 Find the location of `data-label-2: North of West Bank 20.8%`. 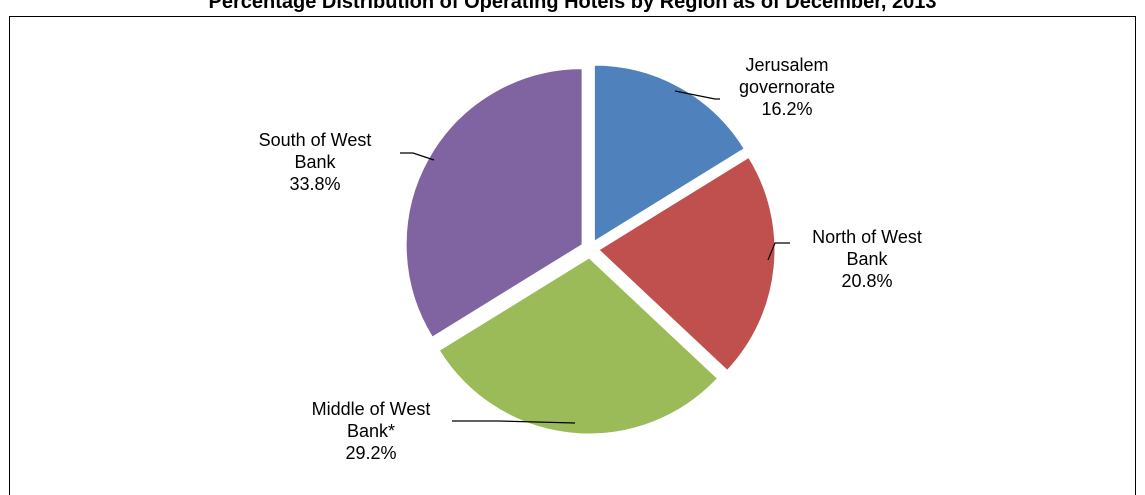

data-label-2: North of West Bank 20.8% is located at coordinates (867, 259).